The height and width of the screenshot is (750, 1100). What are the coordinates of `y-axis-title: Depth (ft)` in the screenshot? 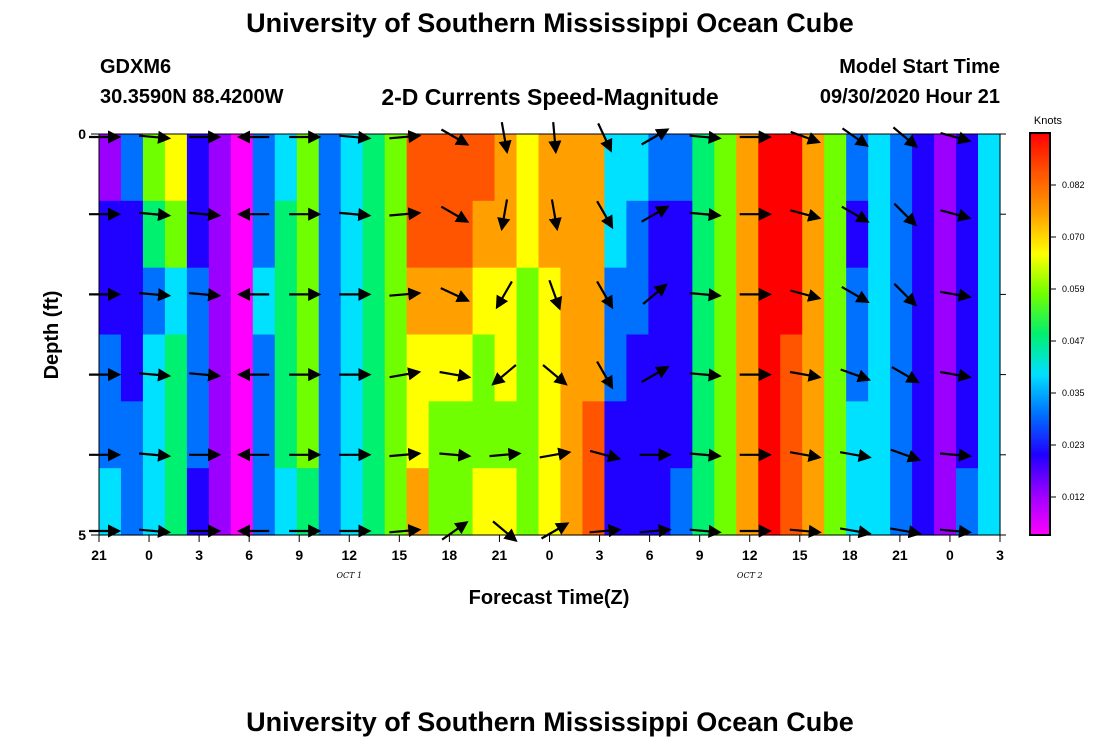 It's located at (52, 335).